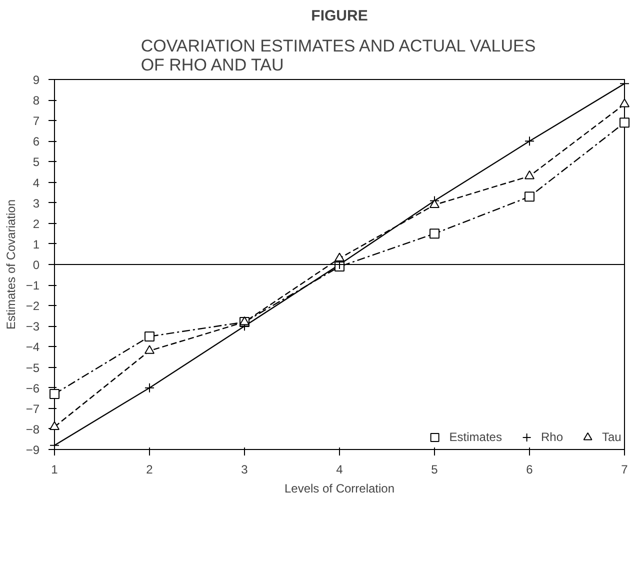 The image size is (643, 588). Describe the element at coordinates (36, 183) in the screenshot. I see `y-tick-label: 4` at that location.